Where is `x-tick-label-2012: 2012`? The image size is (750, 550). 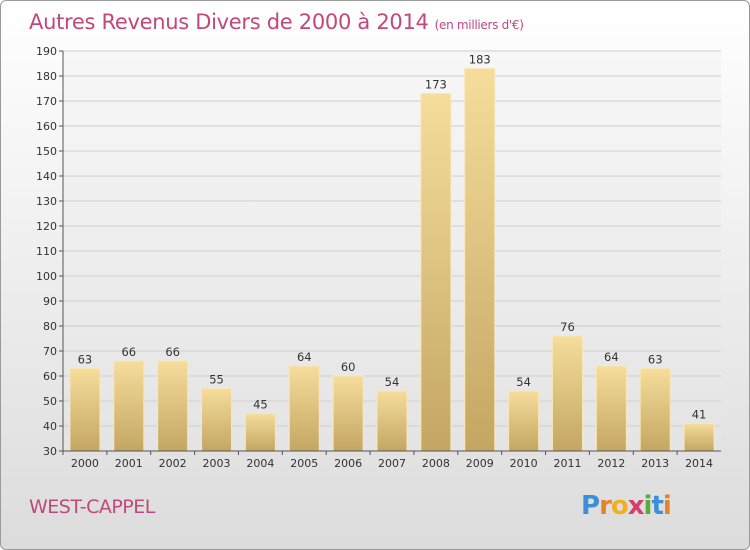 x-tick-label-2012: 2012 is located at coordinates (611, 463).